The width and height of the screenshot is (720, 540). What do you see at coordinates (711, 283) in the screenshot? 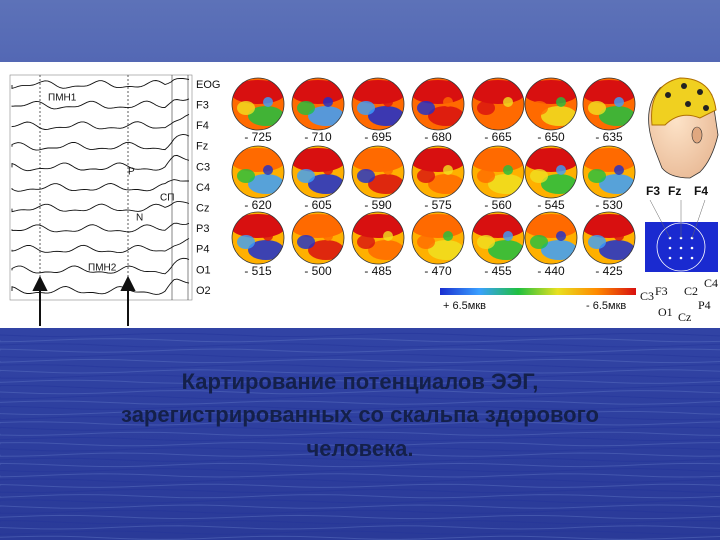
I see `electrode-label: C4` at bounding box center [711, 283].